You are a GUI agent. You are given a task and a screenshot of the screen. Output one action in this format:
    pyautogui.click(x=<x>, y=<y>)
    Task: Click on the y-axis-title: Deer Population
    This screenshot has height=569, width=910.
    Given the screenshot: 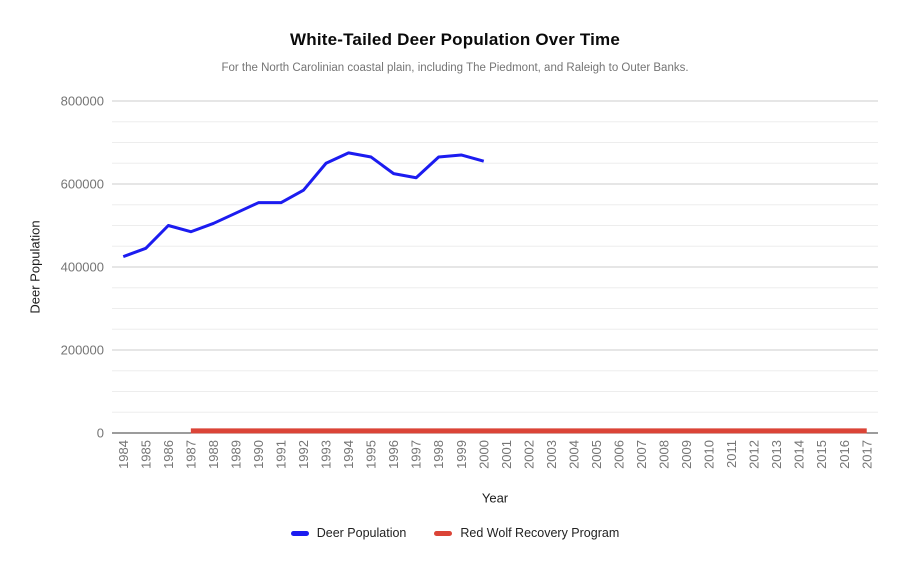 What is the action you would take?
    pyautogui.click(x=35, y=267)
    